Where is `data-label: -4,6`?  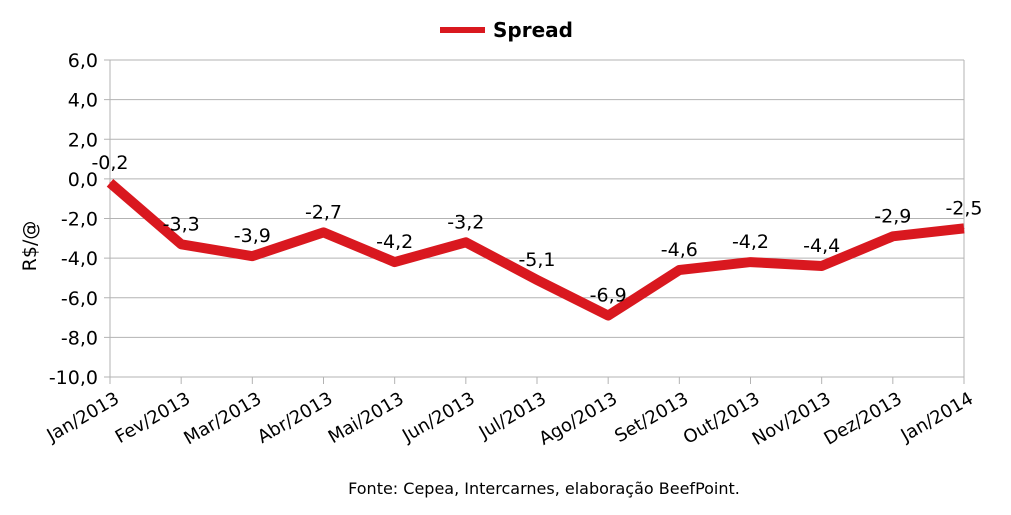 data-label: -4,6 is located at coordinates (679, 250).